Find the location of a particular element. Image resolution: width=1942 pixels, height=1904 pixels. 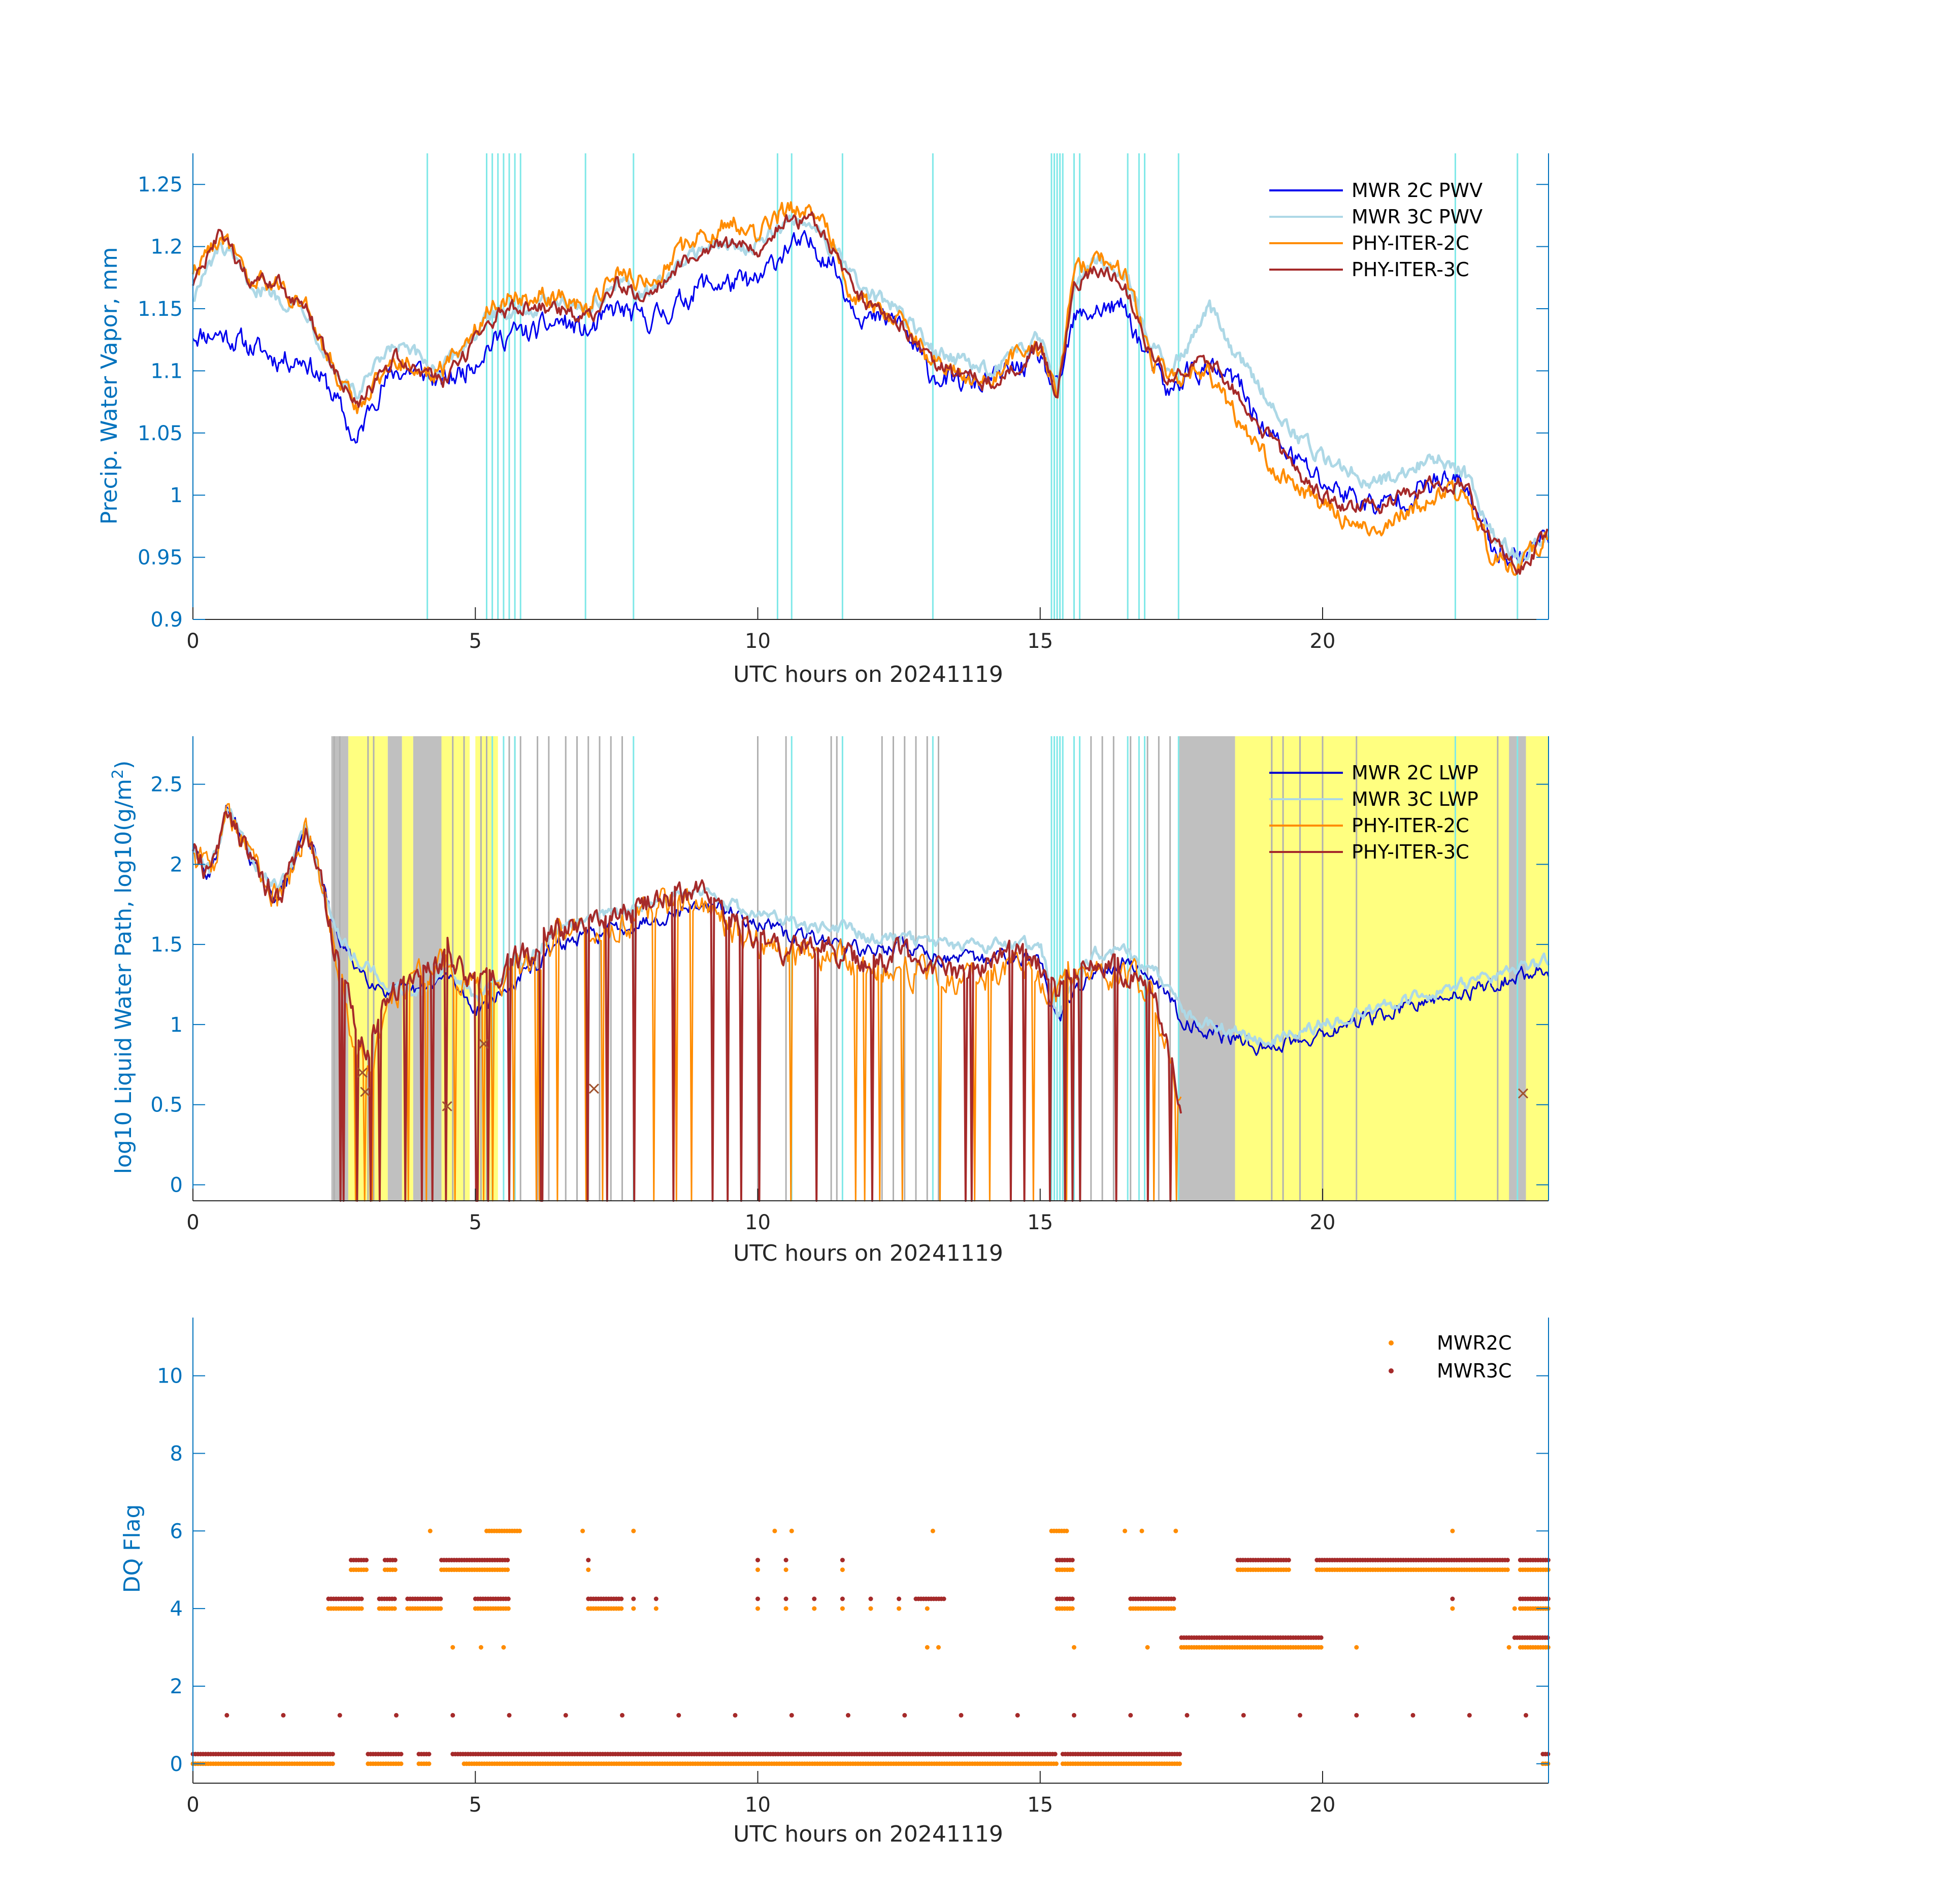

legend-label: MWR 2C PWV is located at coordinates (1417, 190).